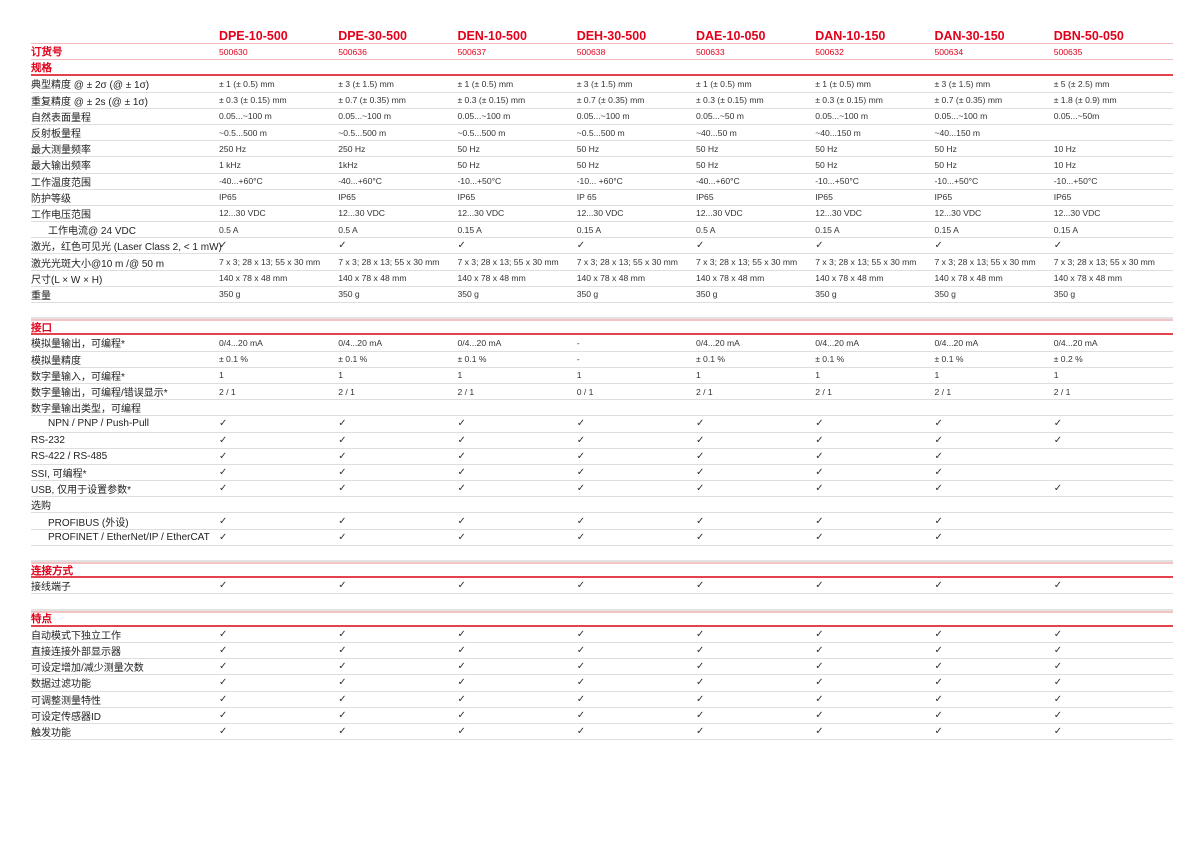 Image resolution: width=1201 pixels, height=849 pixels. Describe the element at coordinates (602, 521) in the screenshot. I see `table-row: PROFIBUS (外设) ✓ ✓ ✓ ✓ ✓ ✓ ✓` at that location.